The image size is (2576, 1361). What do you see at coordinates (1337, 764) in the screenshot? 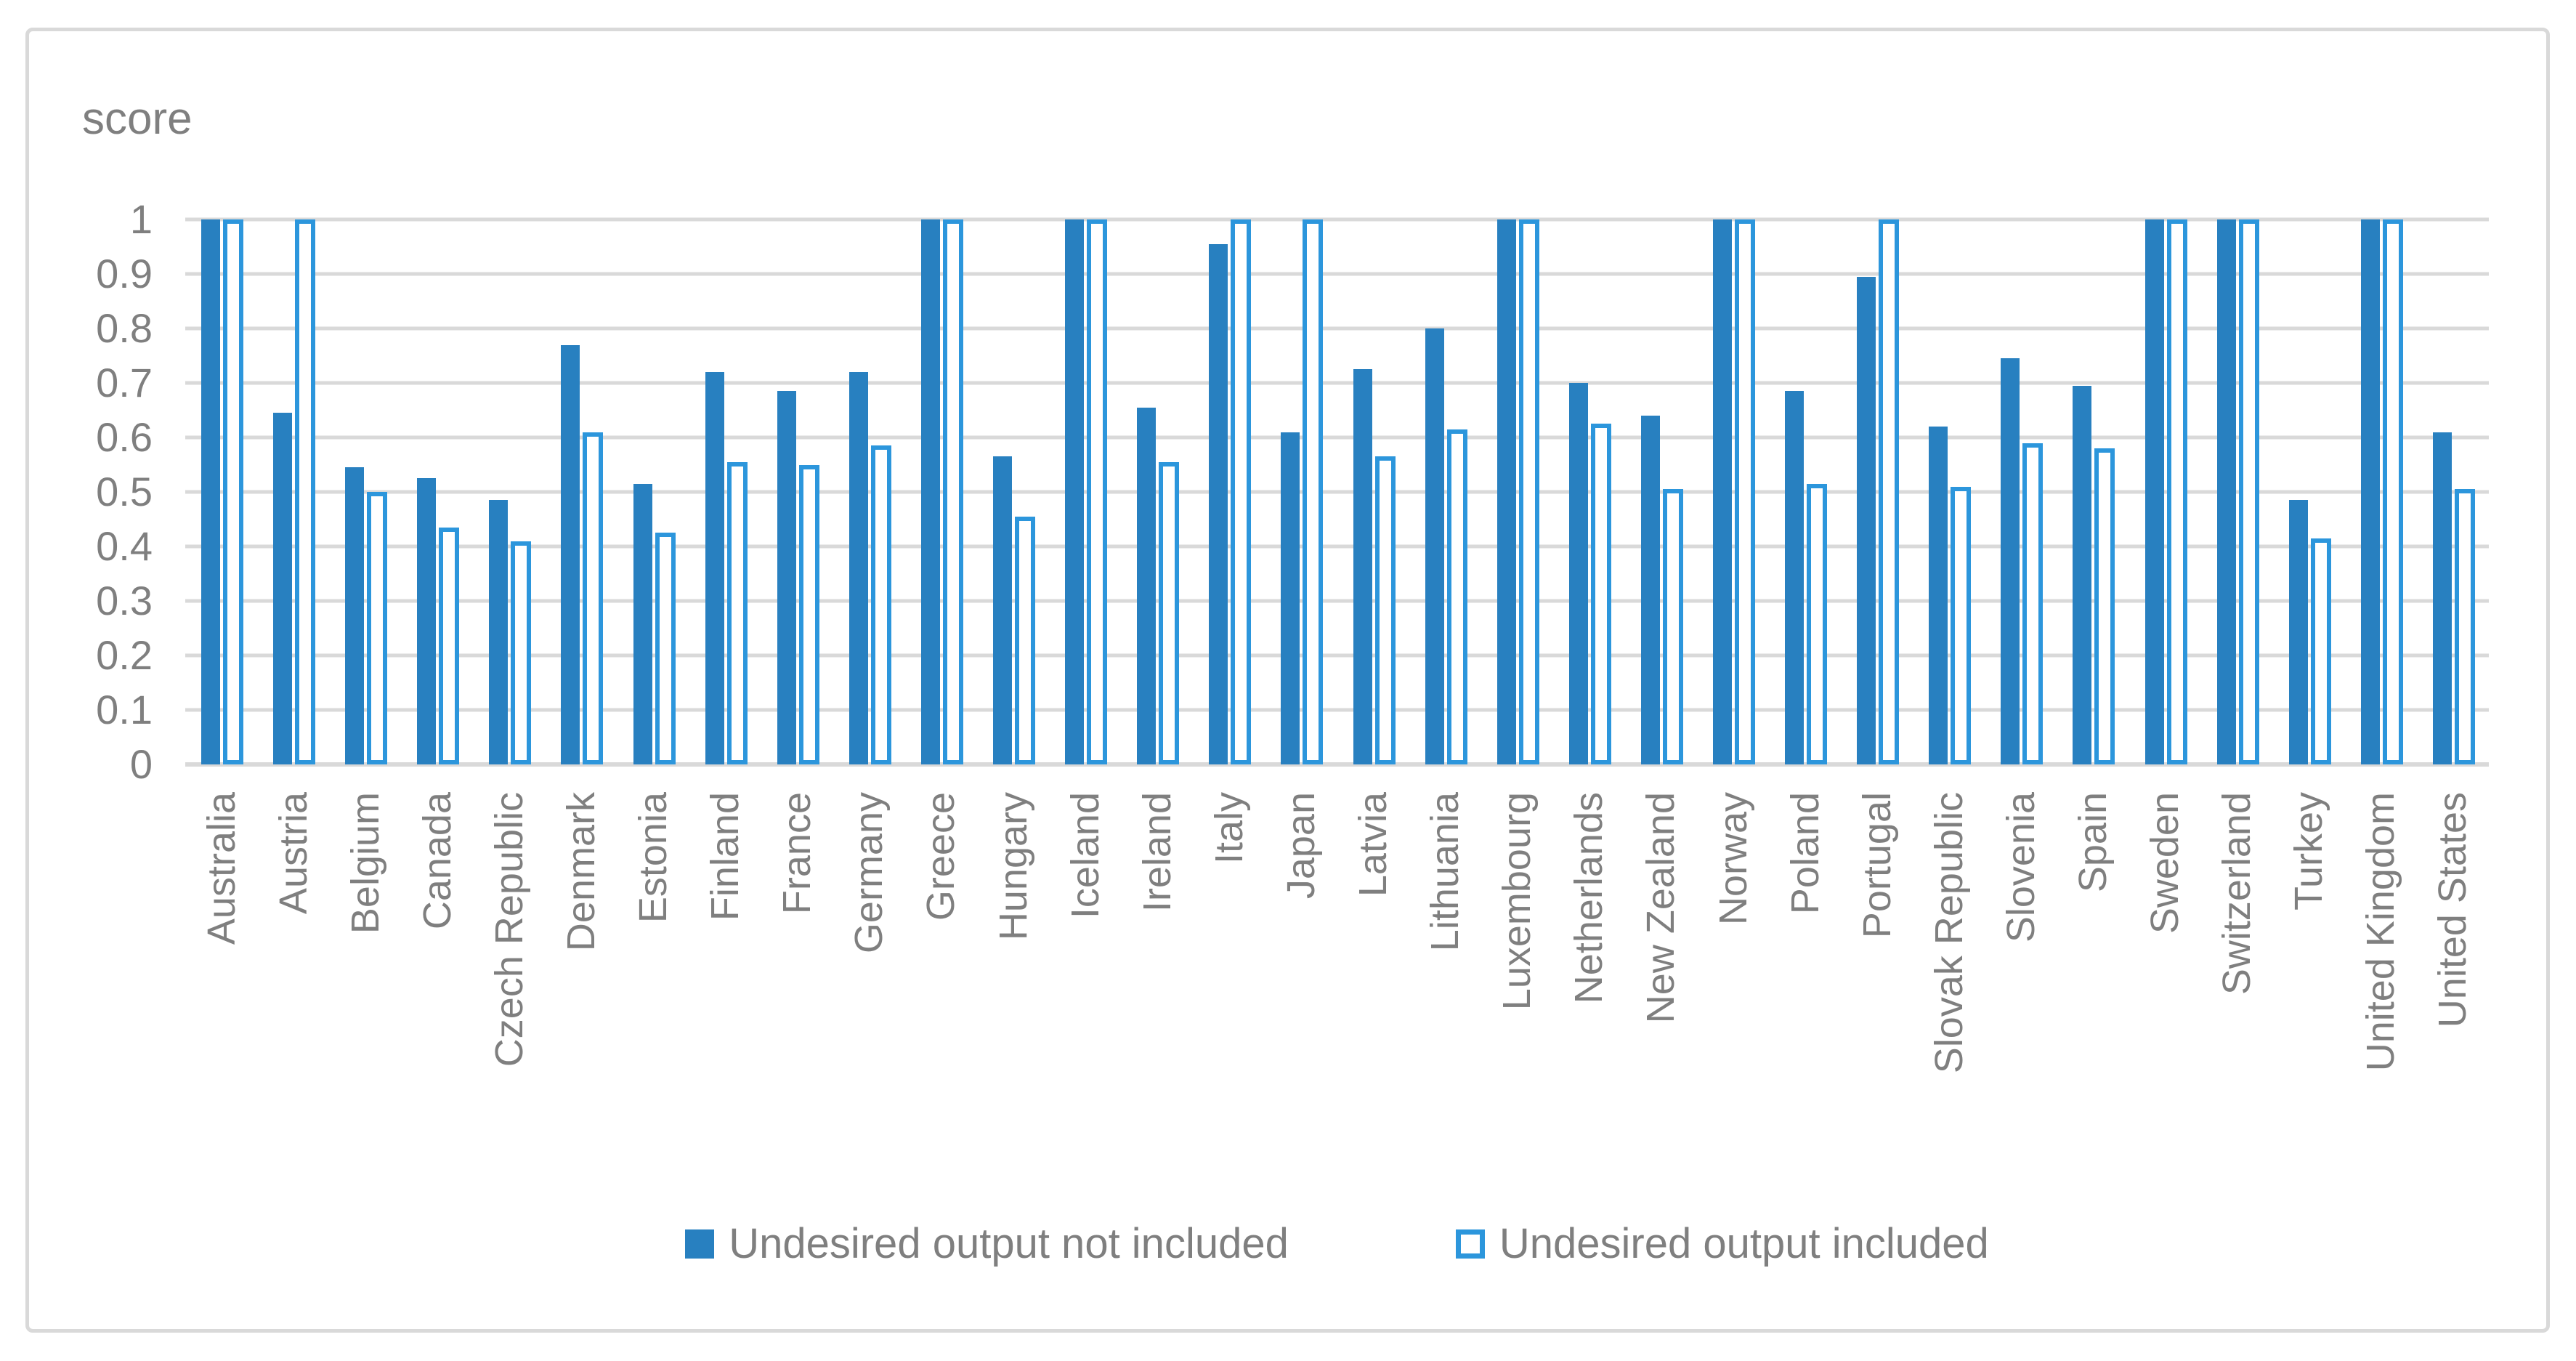
I see `x-axis-line` at bounding box center [1337, 764].